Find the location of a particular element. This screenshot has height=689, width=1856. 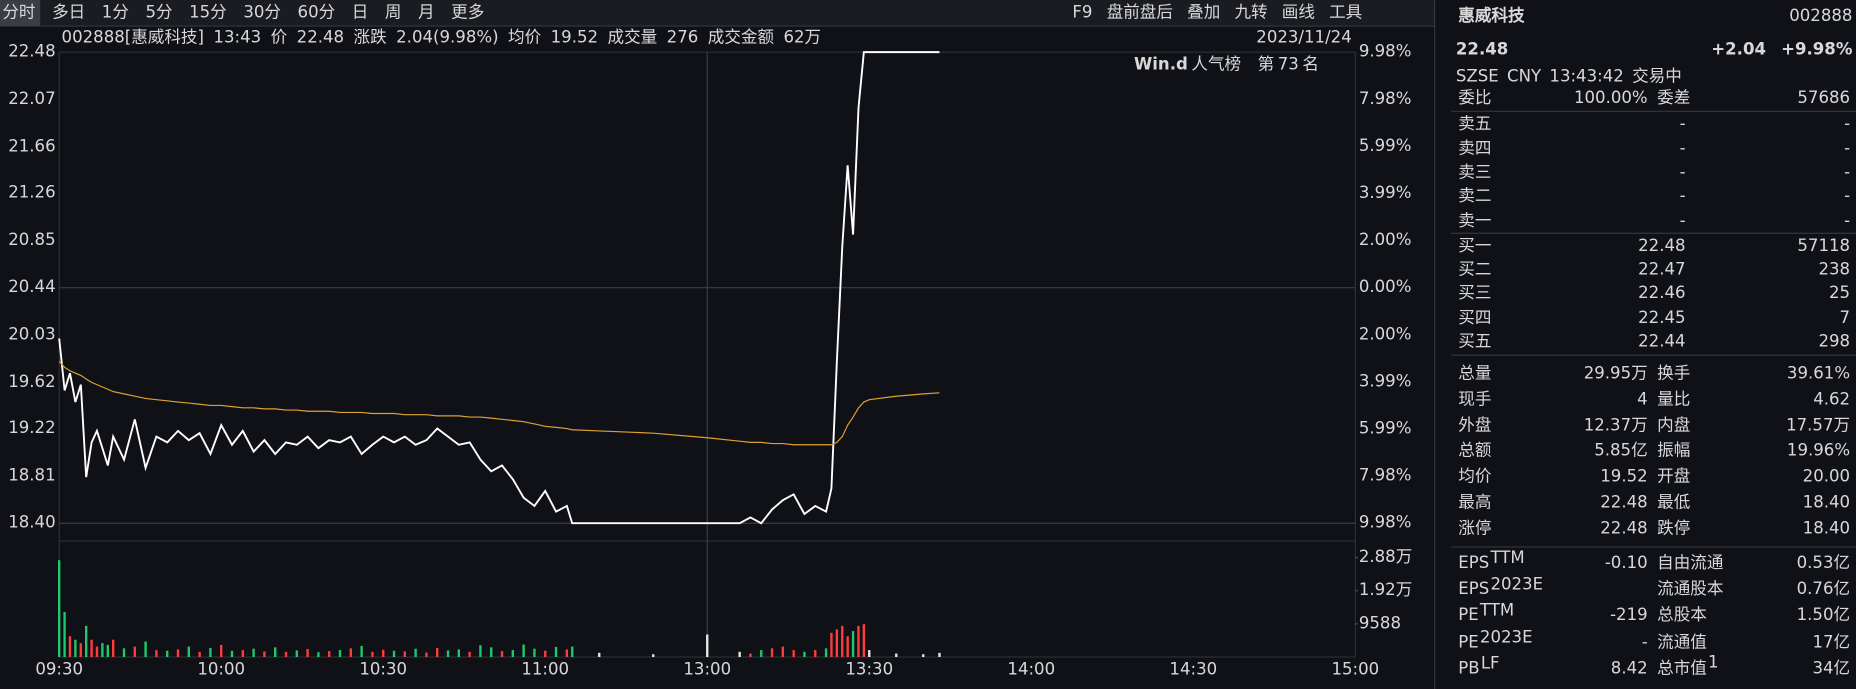

fundamental-label: 总市值 is located at coordinates (1682, 667).